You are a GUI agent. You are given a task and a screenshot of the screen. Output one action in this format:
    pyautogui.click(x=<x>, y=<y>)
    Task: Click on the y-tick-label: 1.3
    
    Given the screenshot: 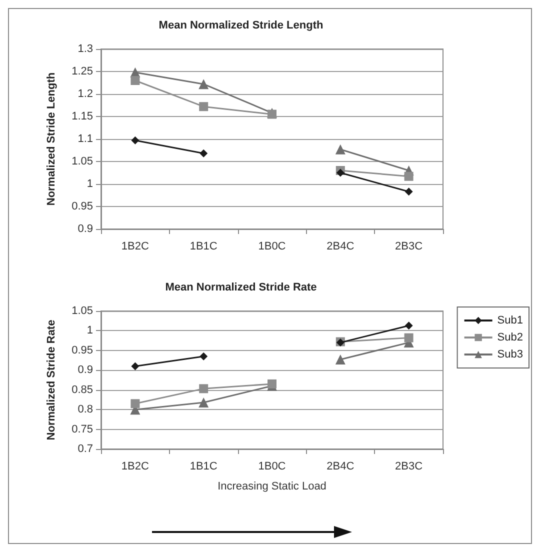 What is the action you would take?
    pyautogui.click(x=85, y=49)
    